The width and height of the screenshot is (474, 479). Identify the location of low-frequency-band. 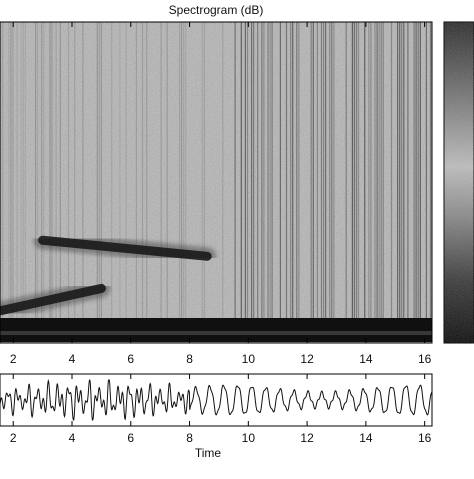
(216, 330).